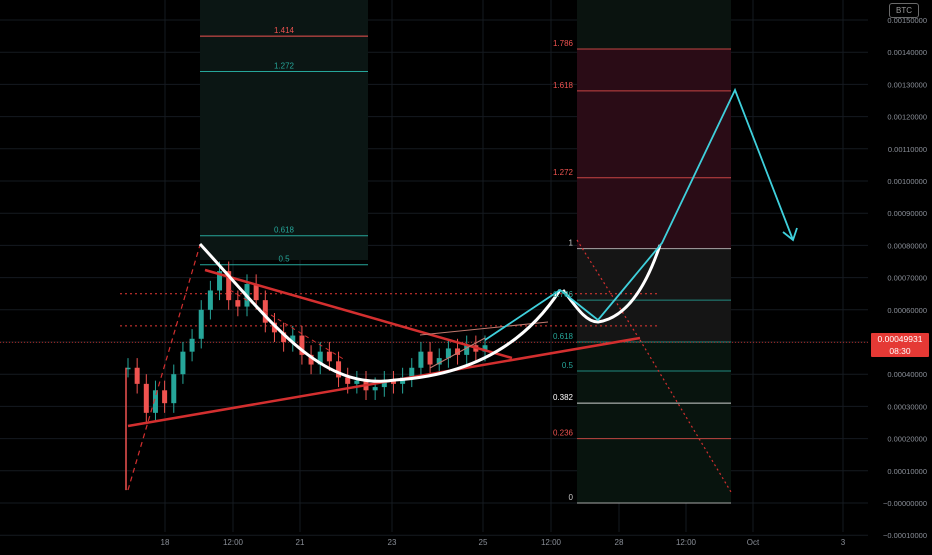 The image size is (932, 555). What do you see at coordinates (753, 542) in the screenshot?
I see `time-tick-label: Oct` at bounding box center [753, 542].